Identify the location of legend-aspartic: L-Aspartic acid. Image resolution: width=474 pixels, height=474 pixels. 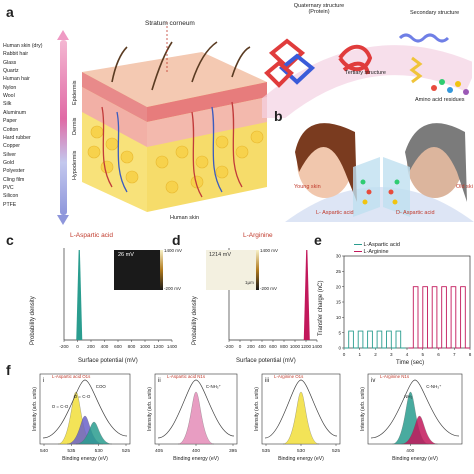
(377, 245).